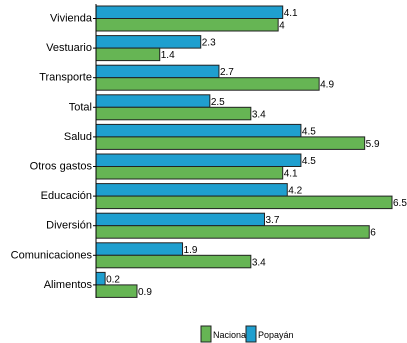 The image size is (407, 343). I want to click on data-label-otros-gastos-popayan: 4.5, so click(309, 161).